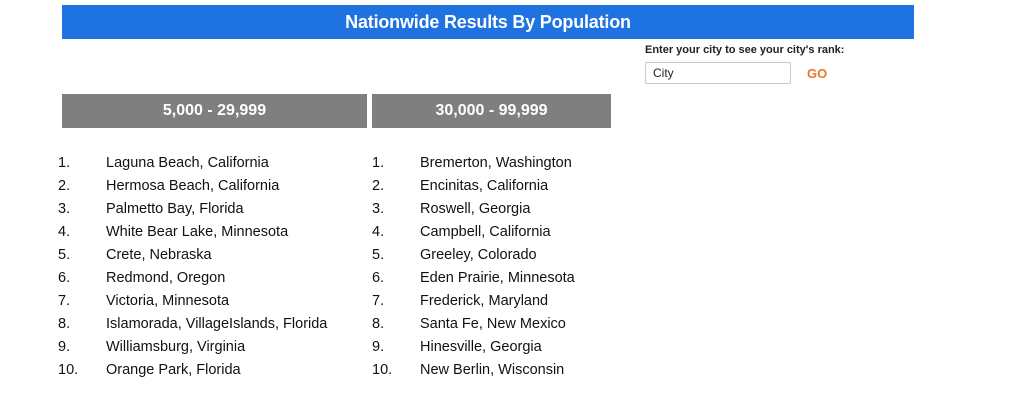  What do you see at coordinates (175, 209) in the screenshot?
I see `city-name: Palmetto Bay, Florida` at bounding box center [175, 209].